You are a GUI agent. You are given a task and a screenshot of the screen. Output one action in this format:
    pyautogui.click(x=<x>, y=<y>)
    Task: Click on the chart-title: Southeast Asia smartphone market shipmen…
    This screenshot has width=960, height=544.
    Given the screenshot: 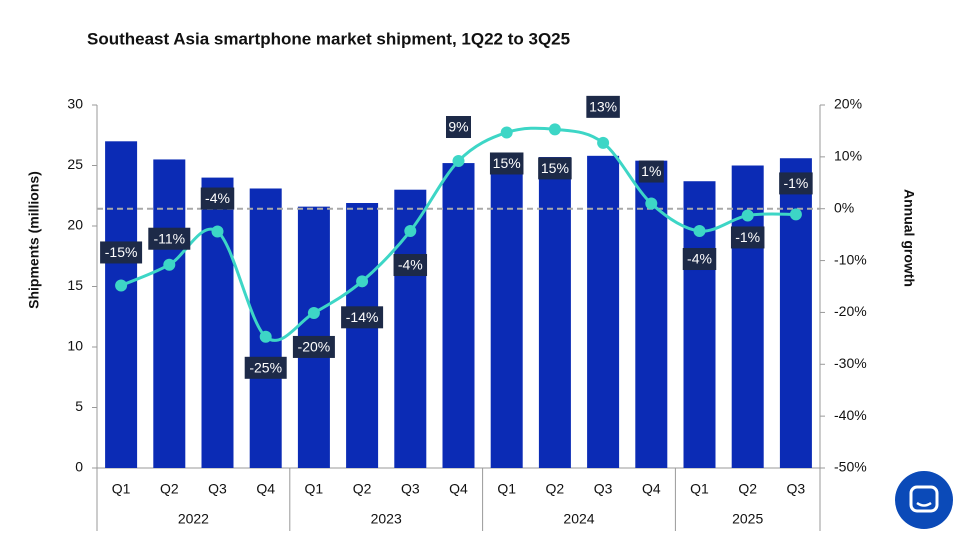 What is the action you would take?
    pyautogui.click(x=328, y=38)
    